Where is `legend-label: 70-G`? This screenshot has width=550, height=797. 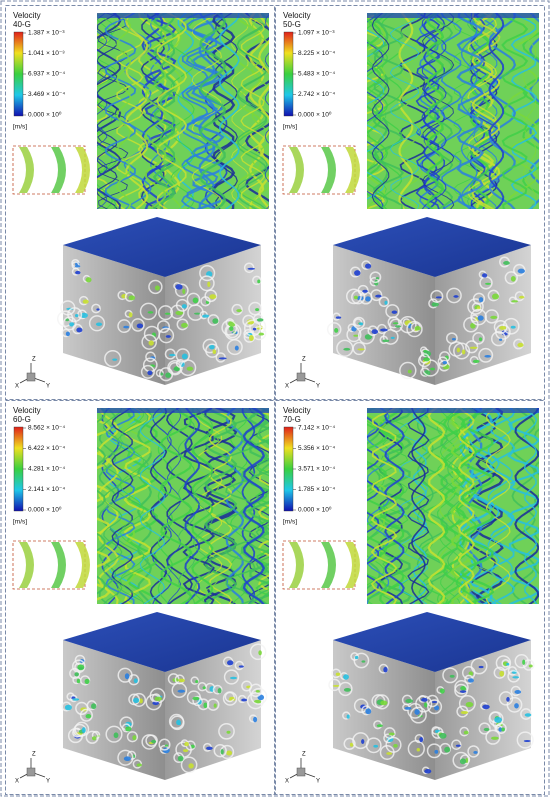 legend-label: 70-G is located at coordinates (292, 419).